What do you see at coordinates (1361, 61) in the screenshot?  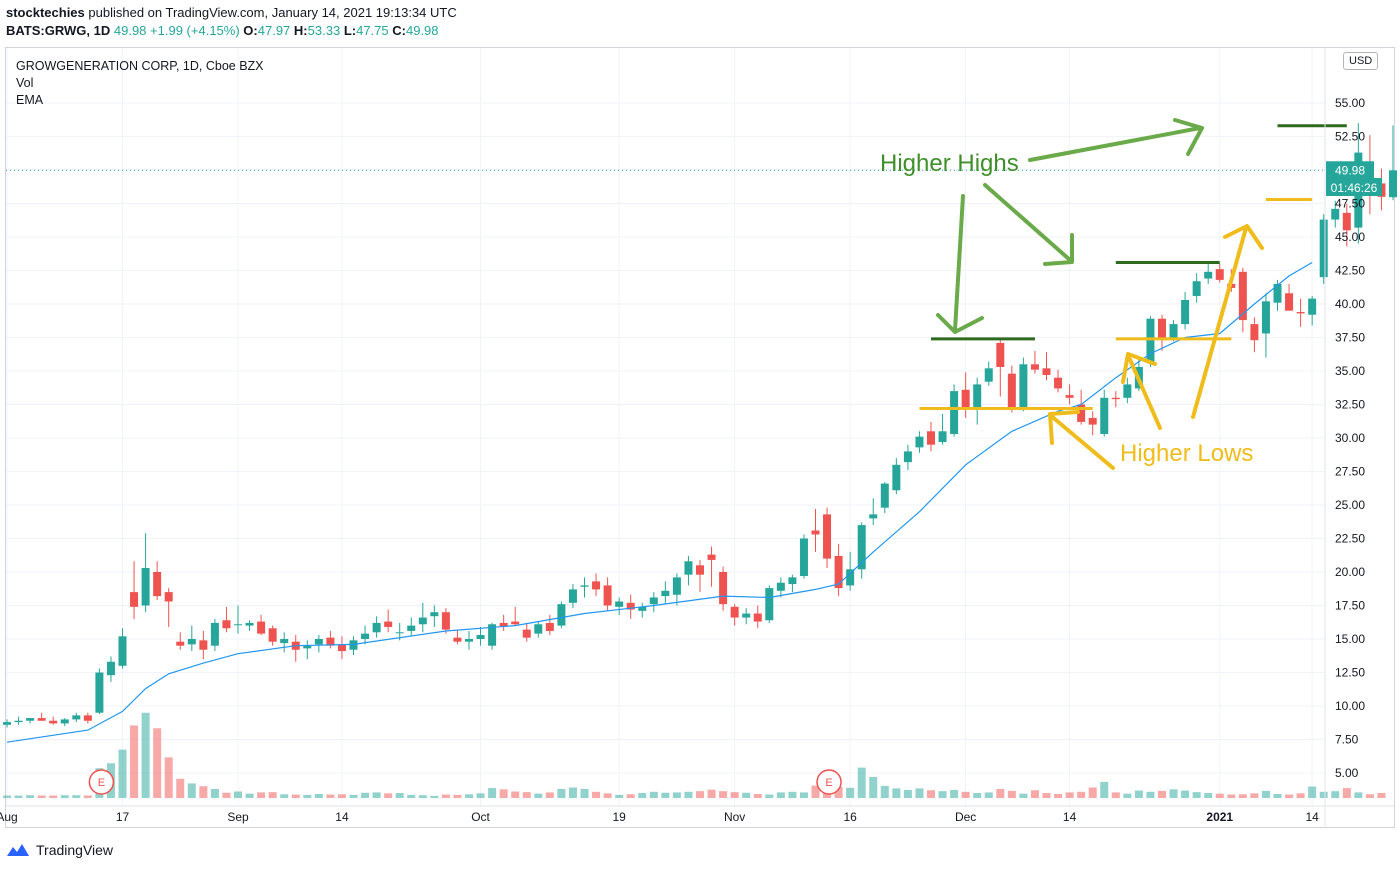 I see `currency-button: USD` at bounding box center [1361, 61].